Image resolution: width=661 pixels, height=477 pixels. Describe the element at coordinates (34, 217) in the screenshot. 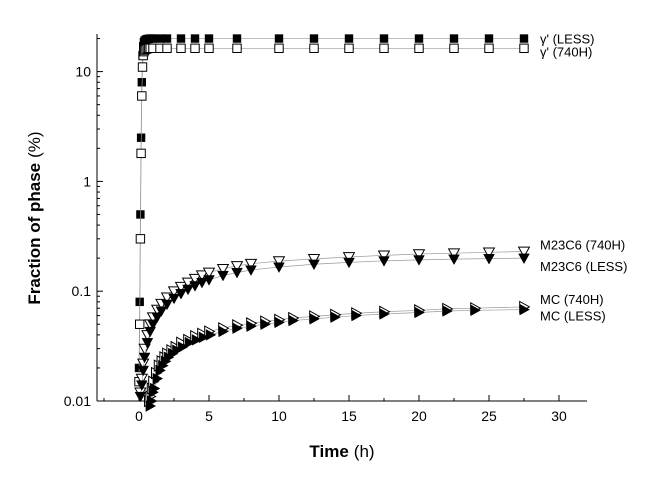

I see `y-axis-title: Fraction of phase(%)` at that location.